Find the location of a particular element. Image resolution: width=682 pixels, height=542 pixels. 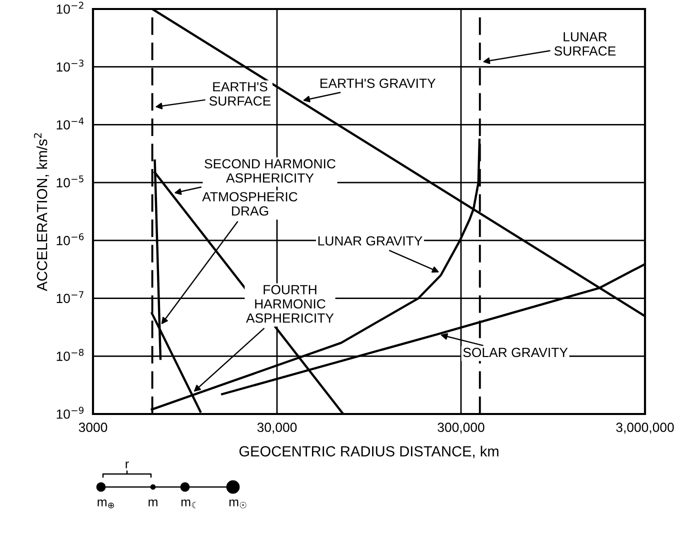

x-tick-label: 3,000,000 is located at coordinates (645, 428).